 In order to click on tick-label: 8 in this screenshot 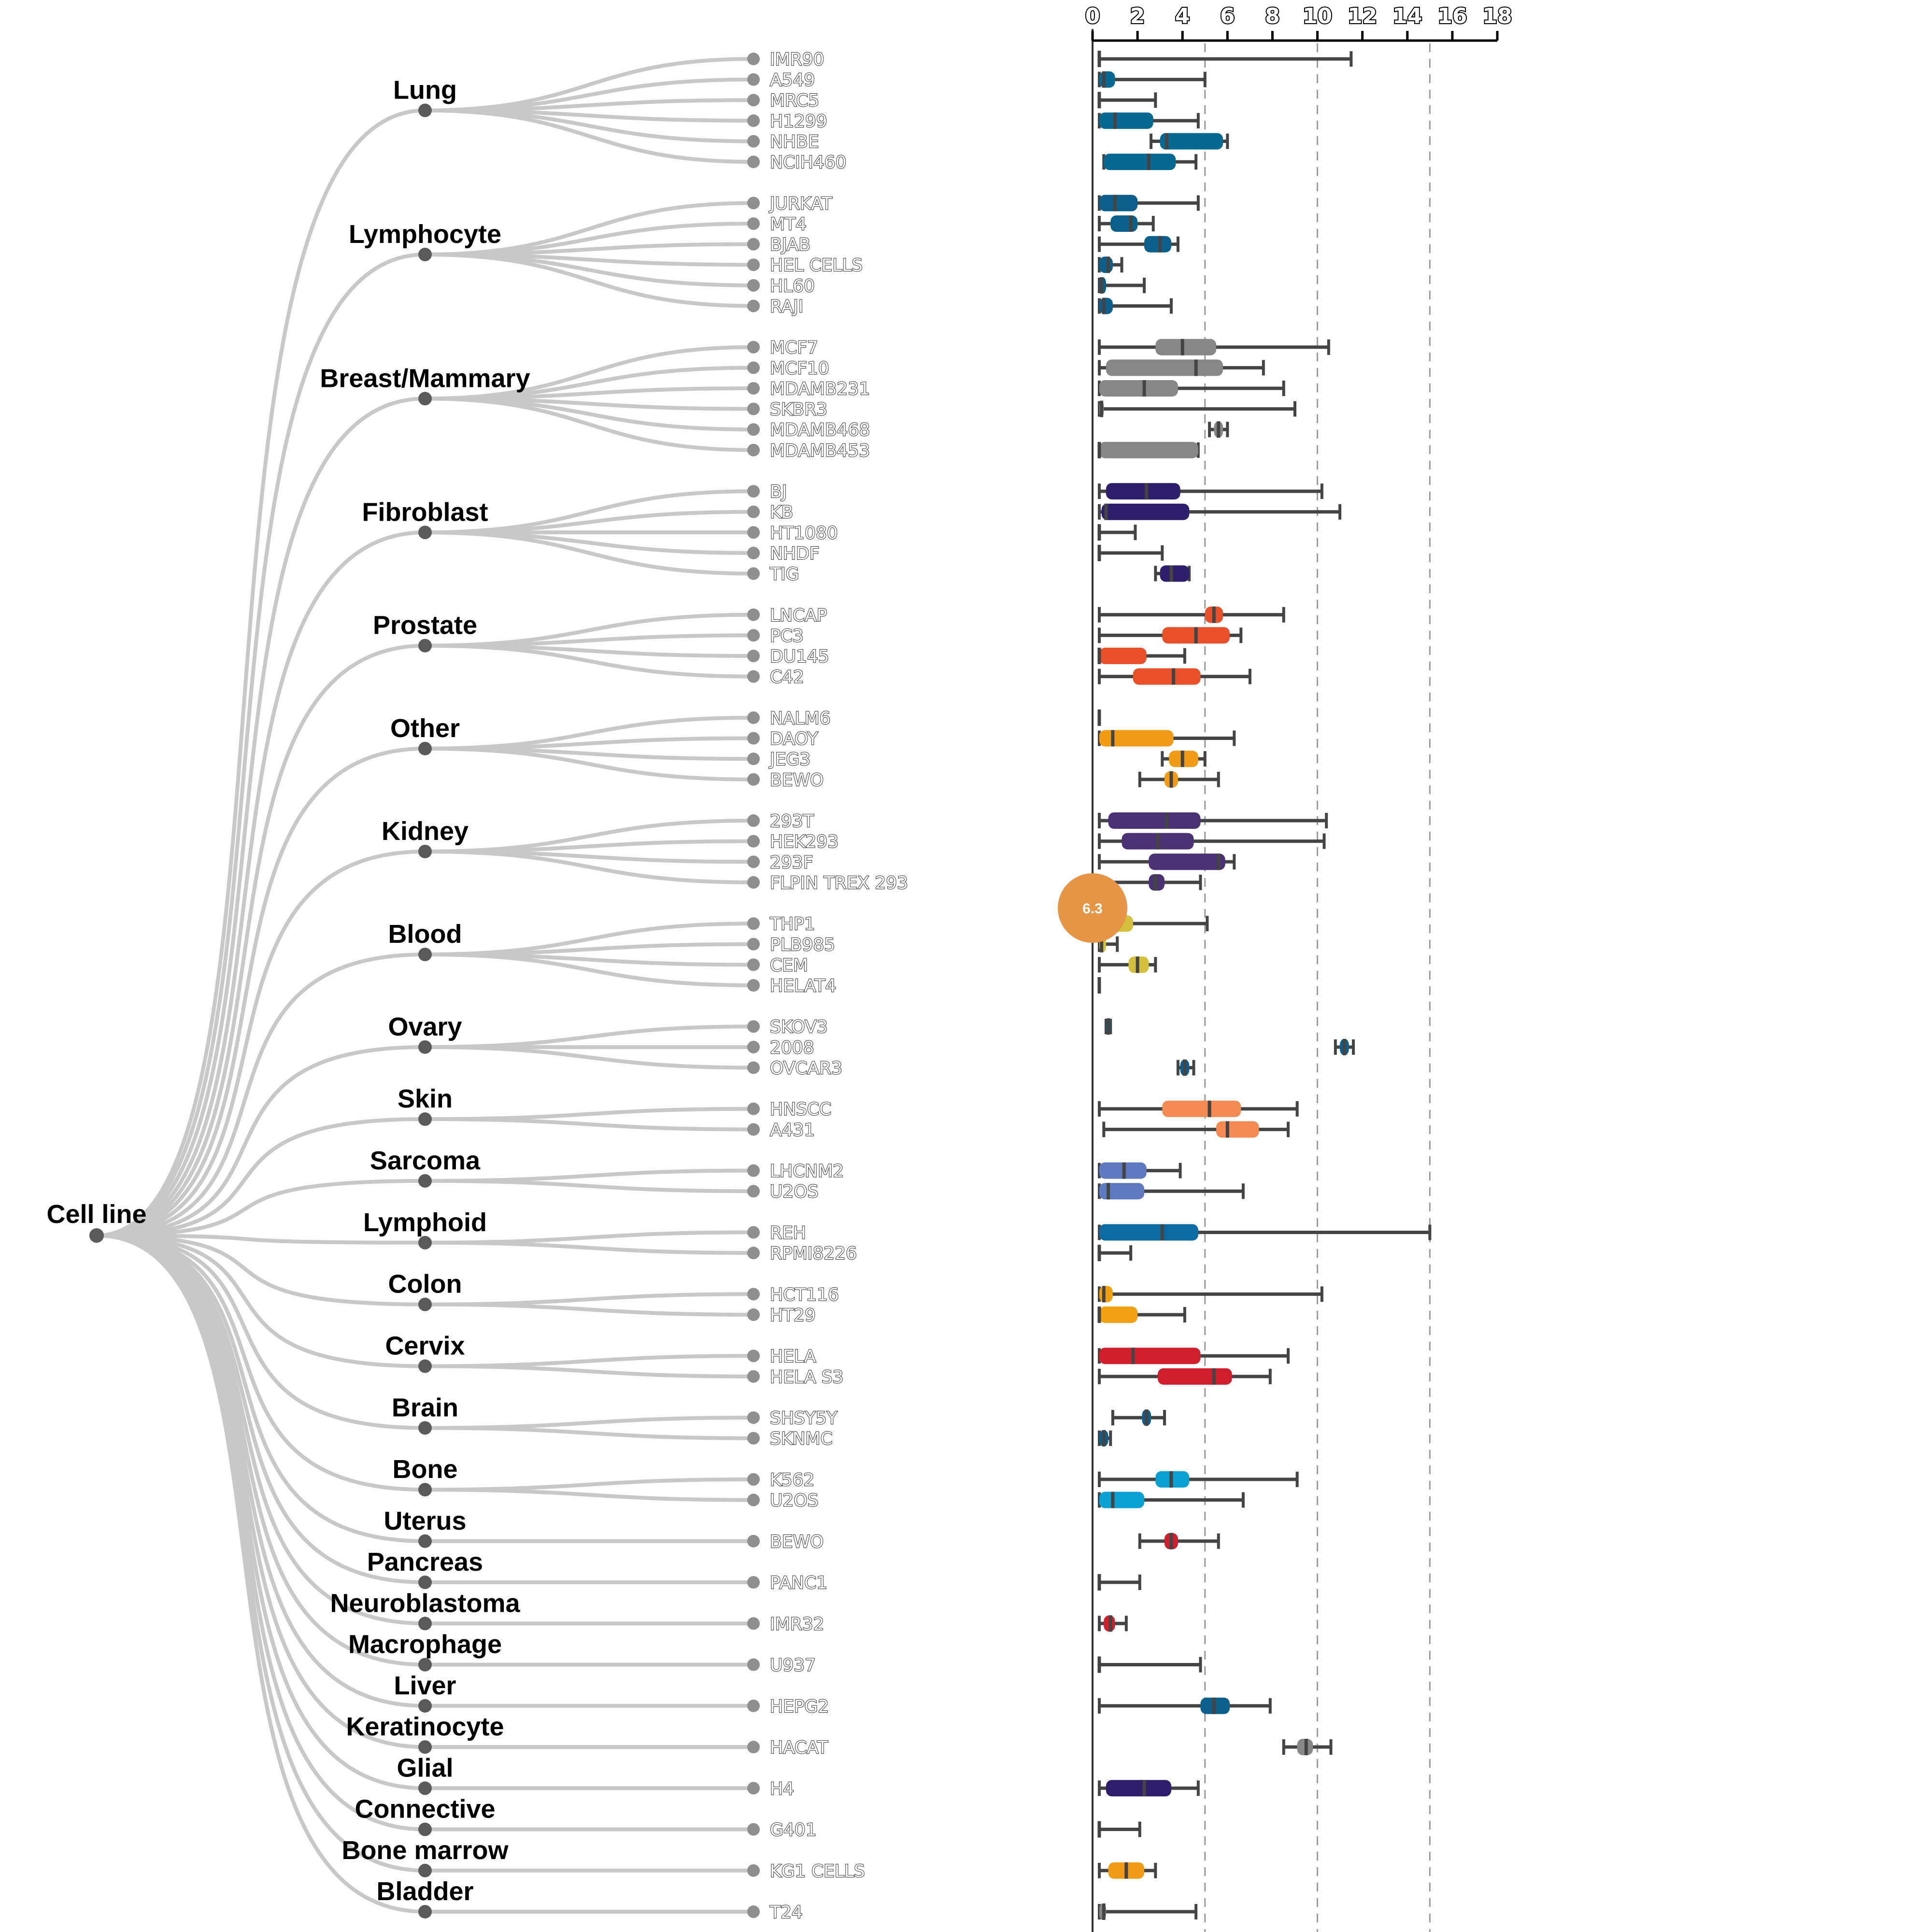, I will do `click(1272, 16)`.